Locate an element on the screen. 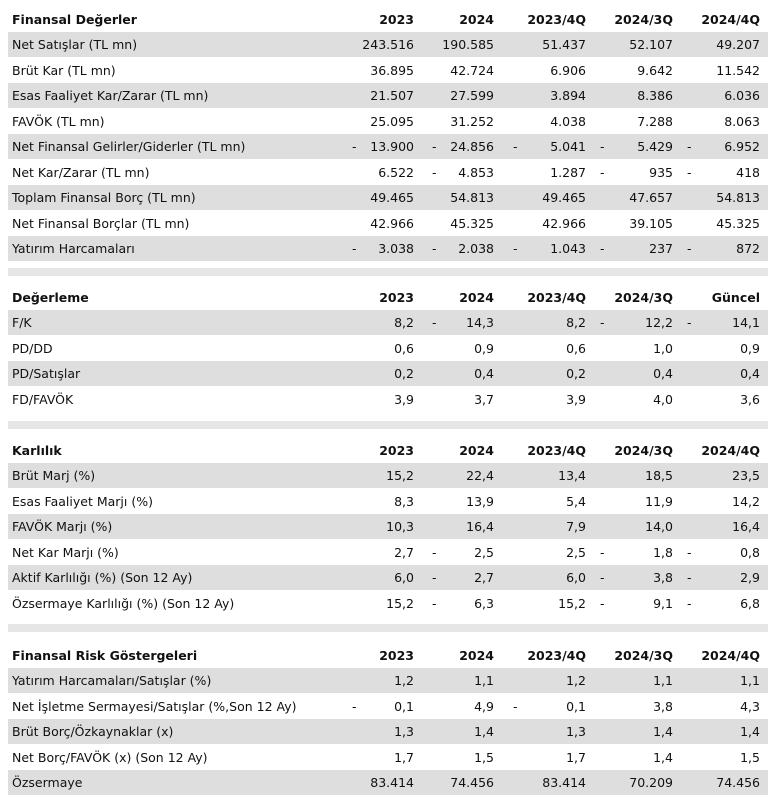  cell-value: 935 is located at coordinates (661, 172).